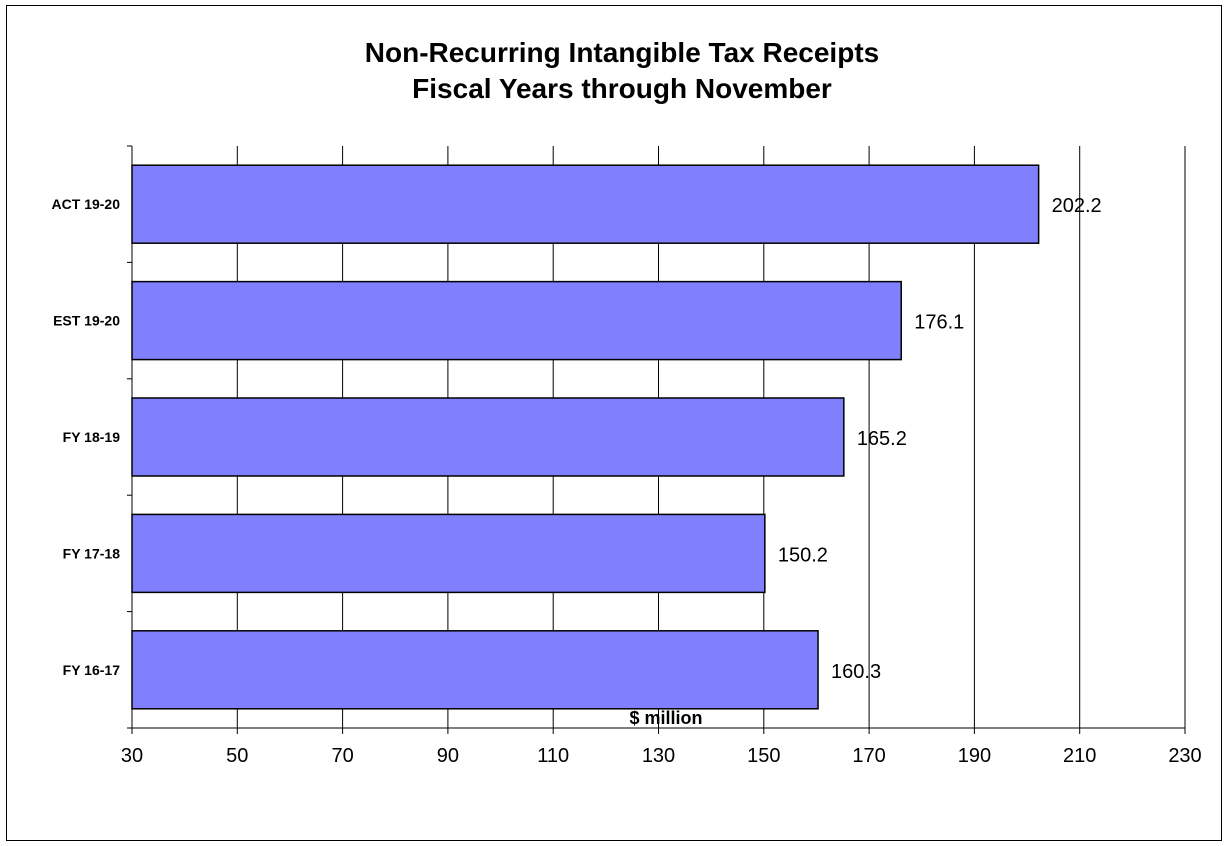  I want to click on category-label-fy-17-18: FY 17-18, so click(92, 553).